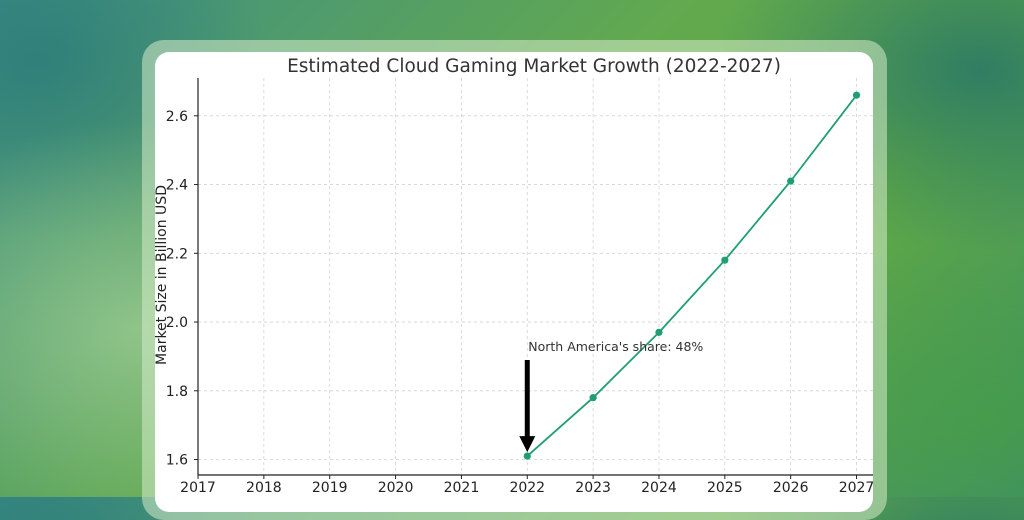  I want to click on x-tick-label: 2023, so click(593, 488).